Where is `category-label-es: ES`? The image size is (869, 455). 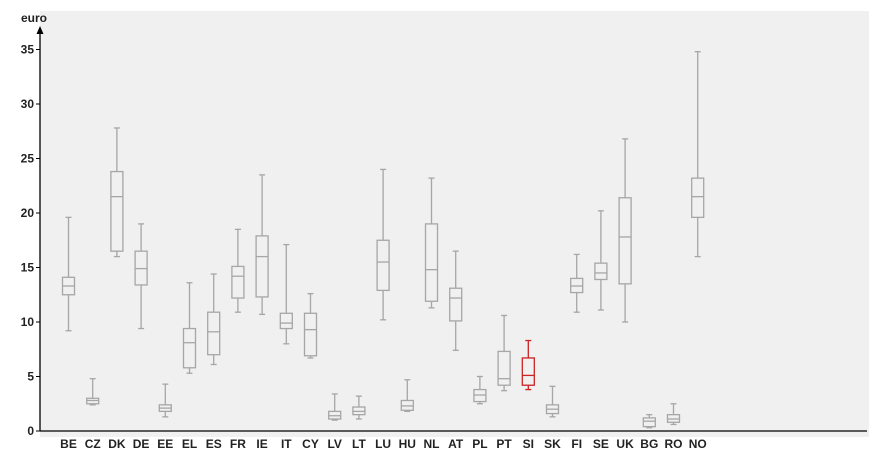
category-label-es: ES is located at coordinates (214, 444).